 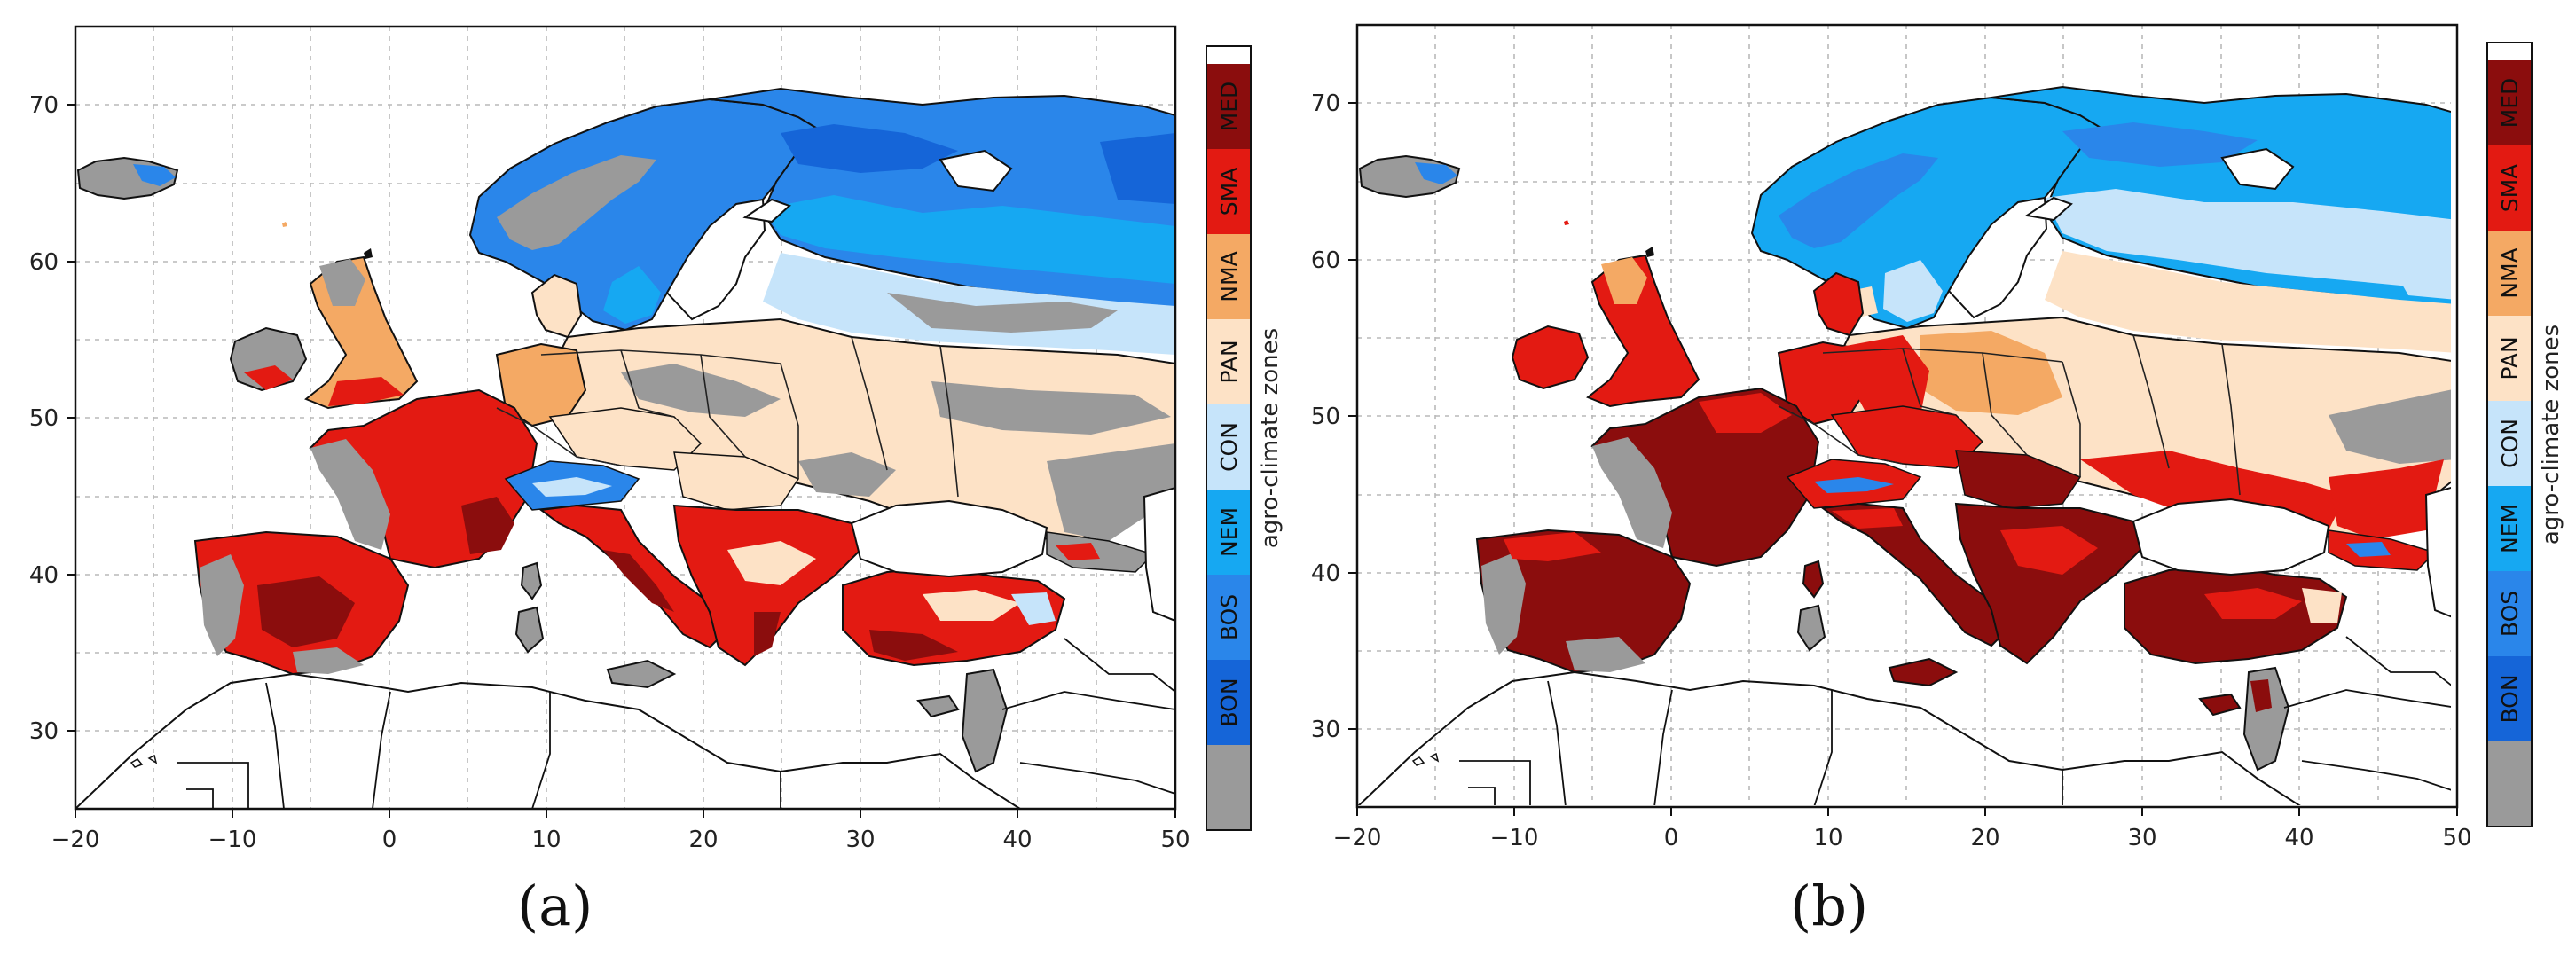 What do you see at coordinates (1745, 413) in the screenshot?
I see `france-north-sma` at bounding box center [1745, 413].